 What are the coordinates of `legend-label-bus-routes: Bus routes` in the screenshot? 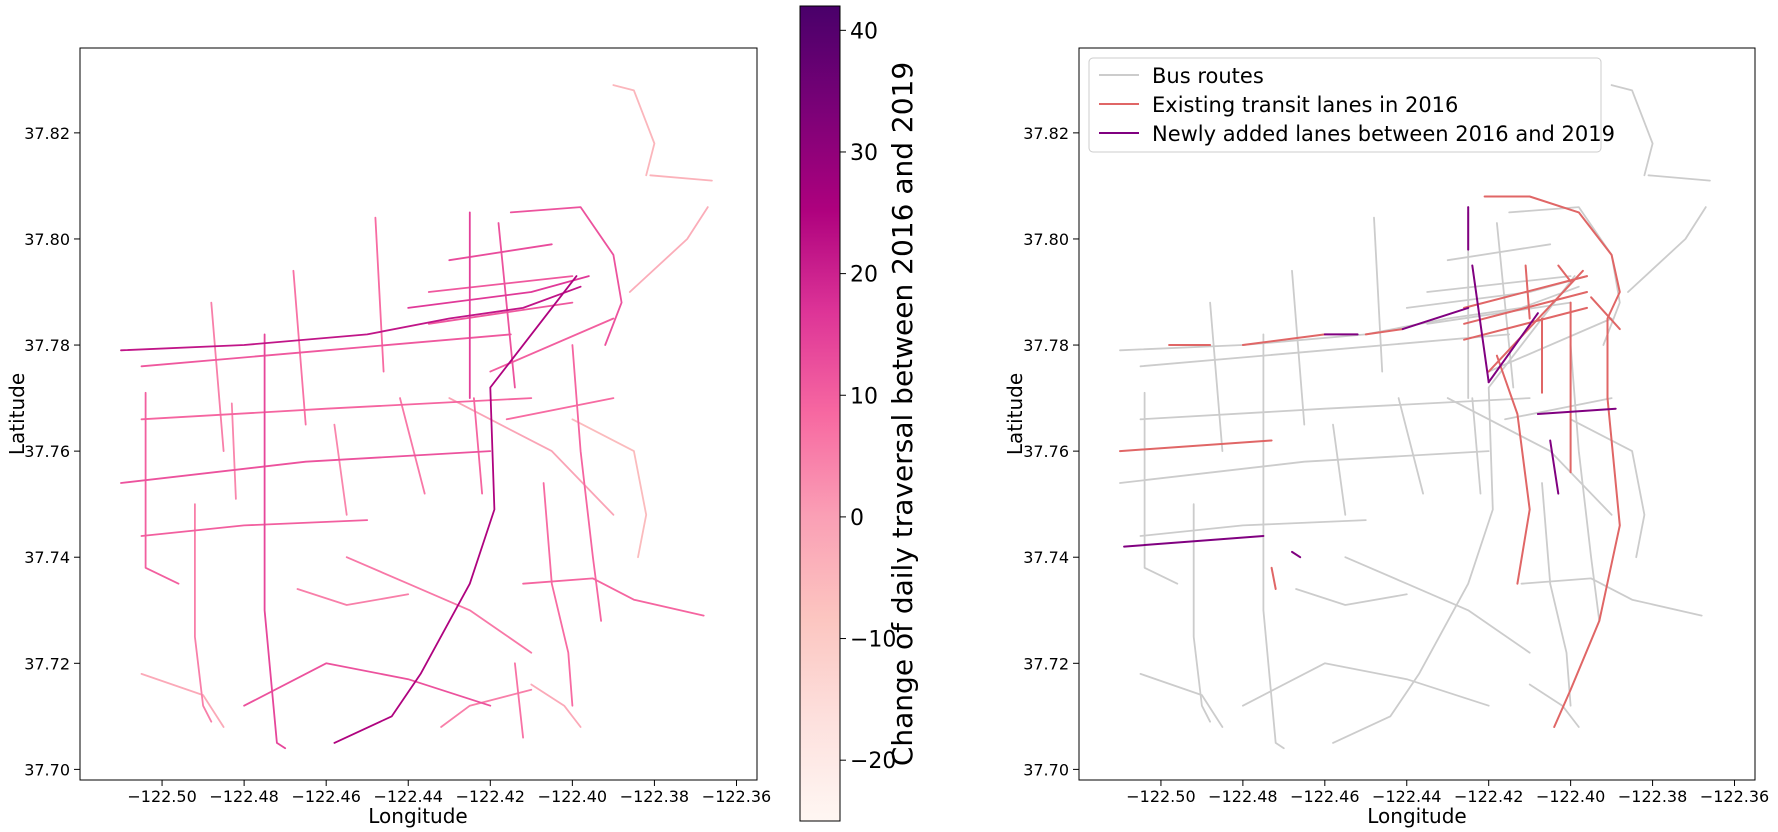 It's located at (1208, 76).